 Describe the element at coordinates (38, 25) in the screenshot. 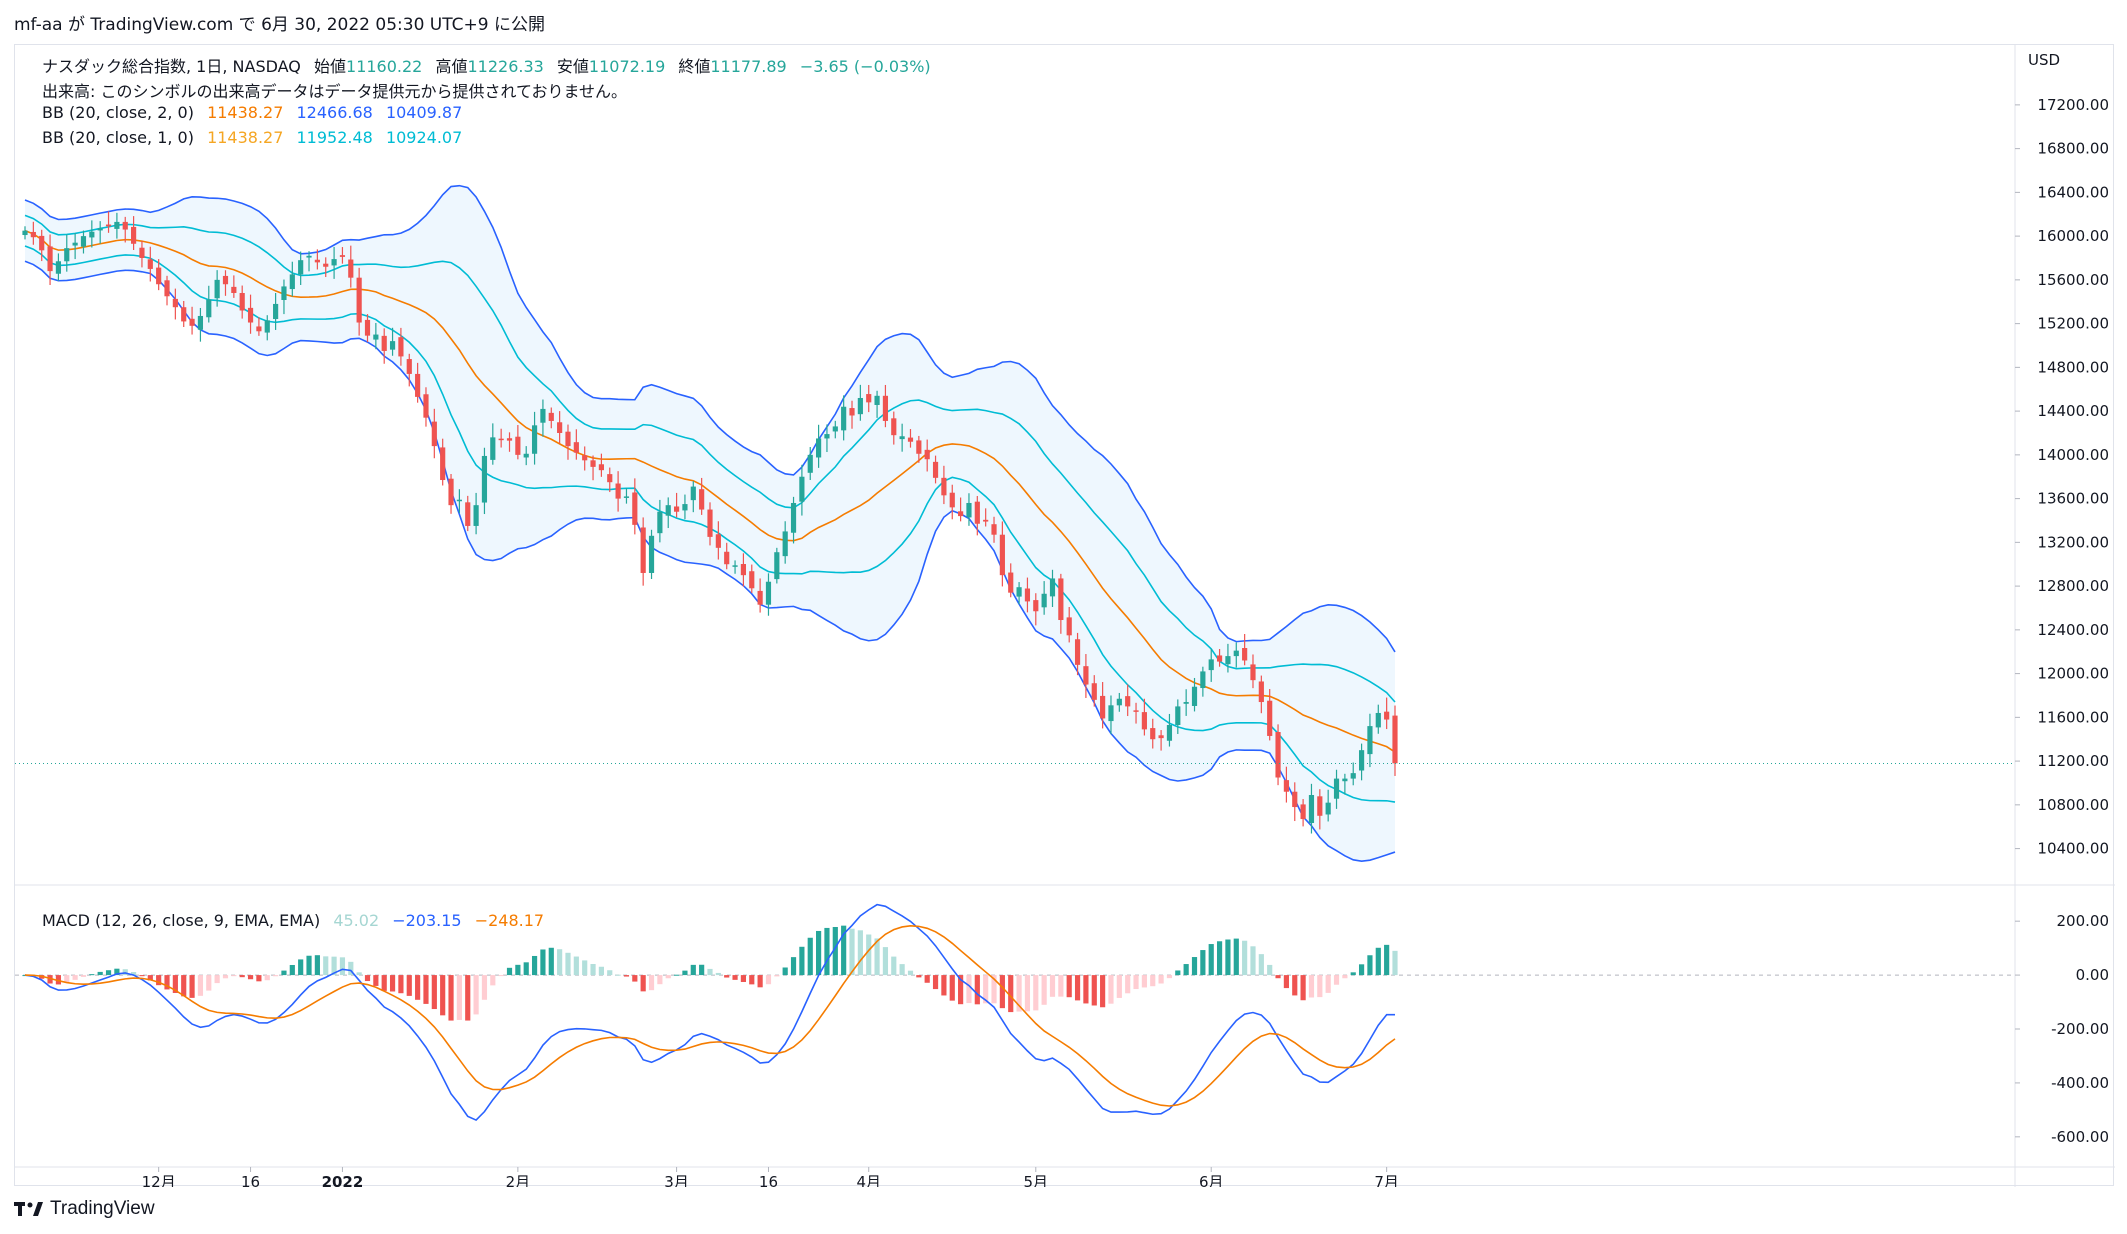

I see `publisher-name: mf-aa` at that location.